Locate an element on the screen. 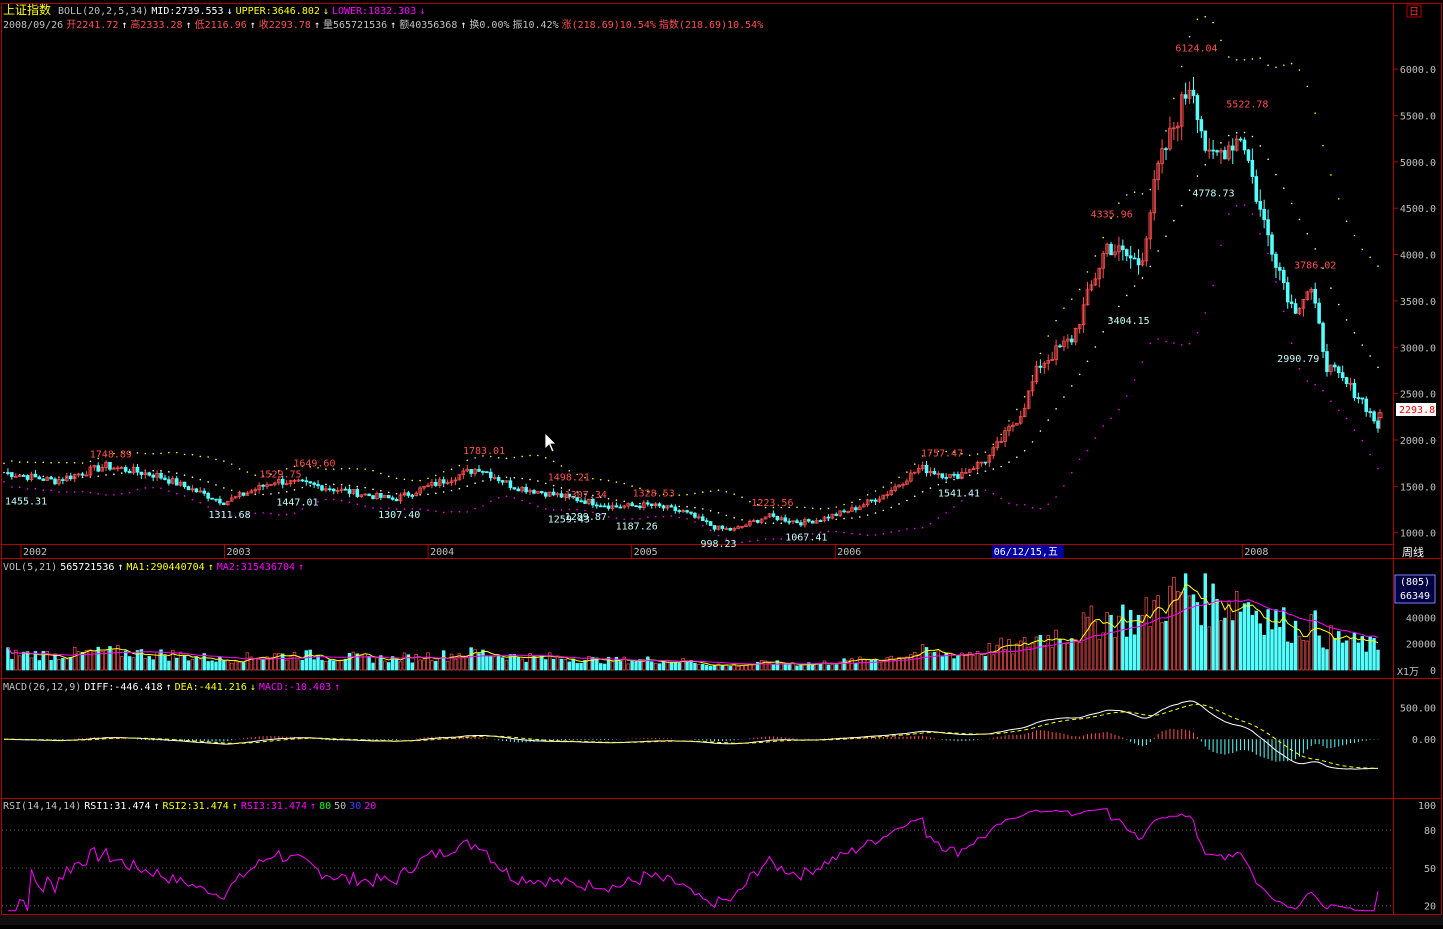  volume-info-bottom: 66349 is located at coordinates (1415, 596).